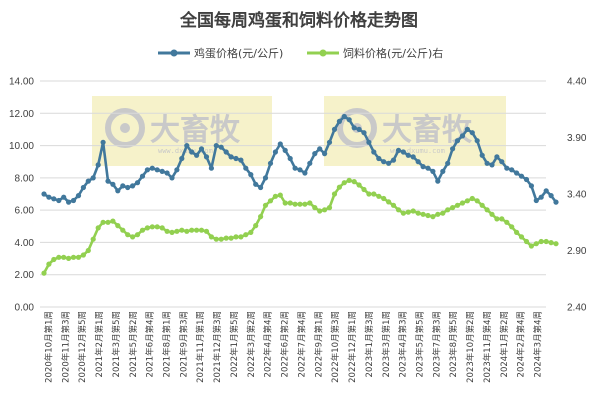  Describe the element at coordinates (25, 308) in the screenshot. I see `y-left-tick-label: 0.00` at that location.